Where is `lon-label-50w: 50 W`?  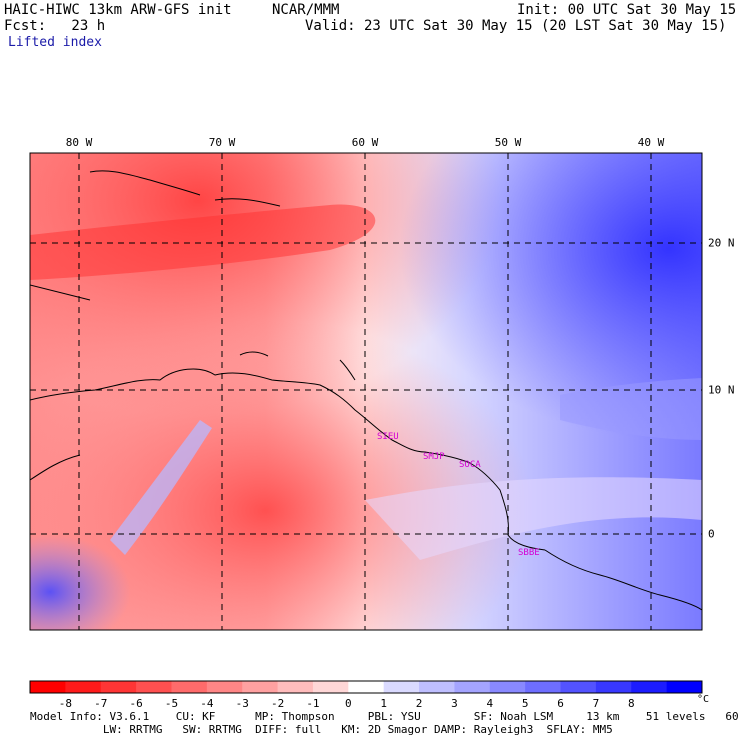
lon-label-50w: 50 W is located at coordinates (508, 142).